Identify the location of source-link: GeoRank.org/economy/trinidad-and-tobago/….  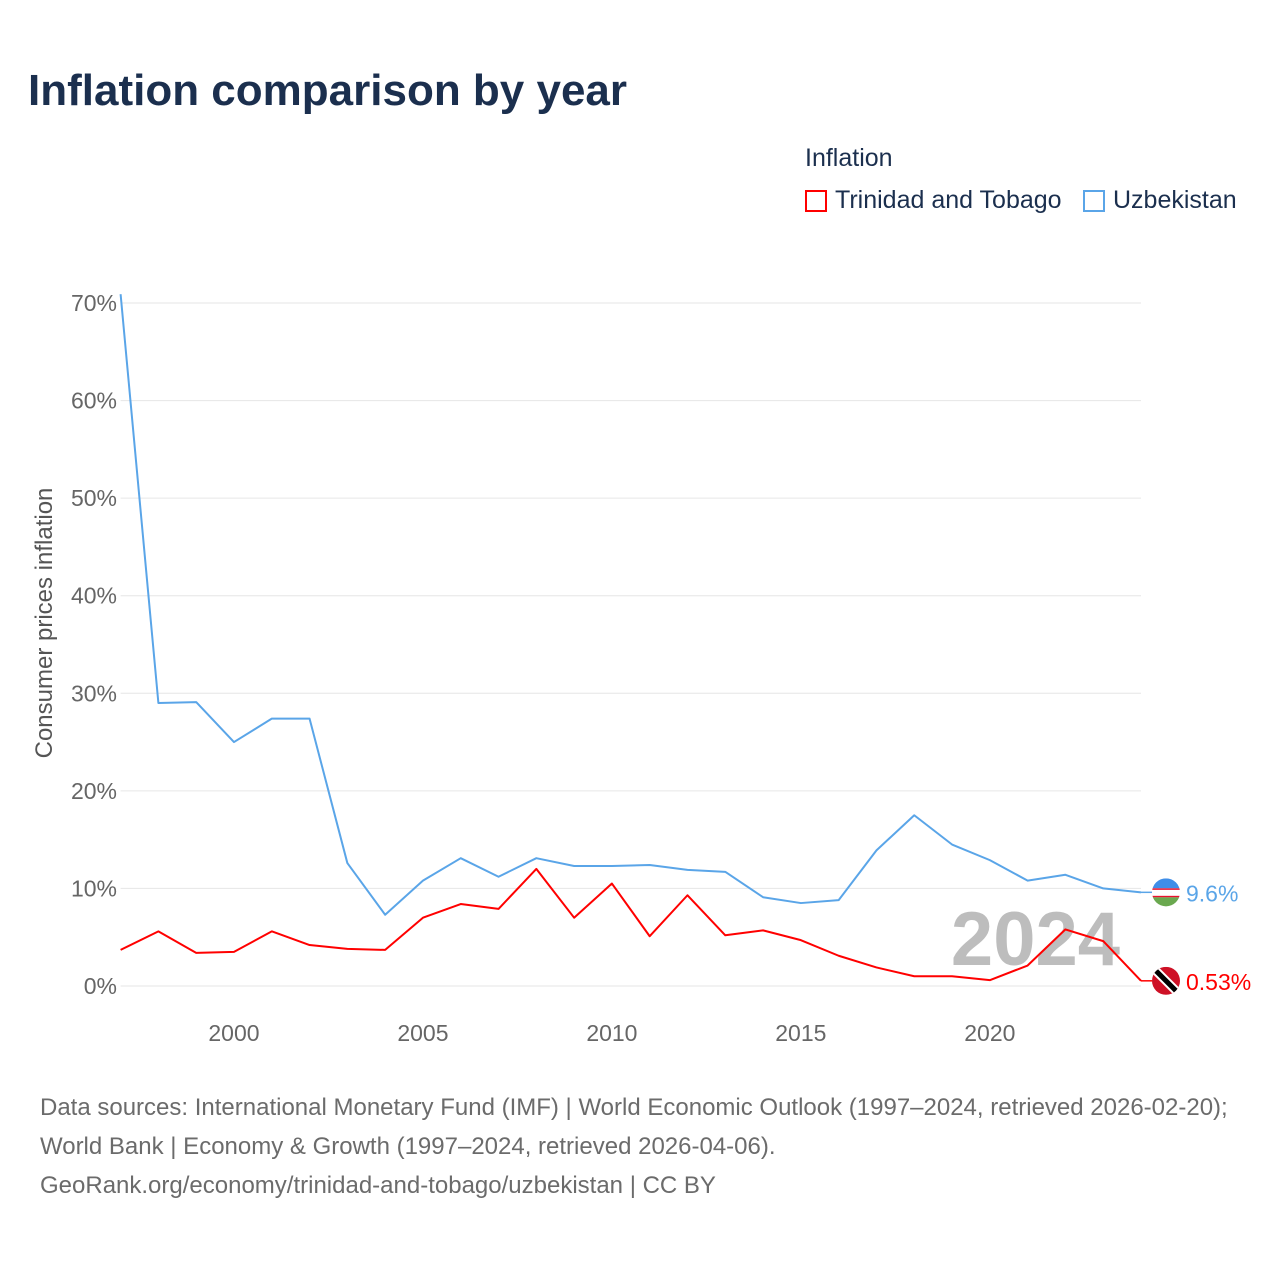
(378, 1185).